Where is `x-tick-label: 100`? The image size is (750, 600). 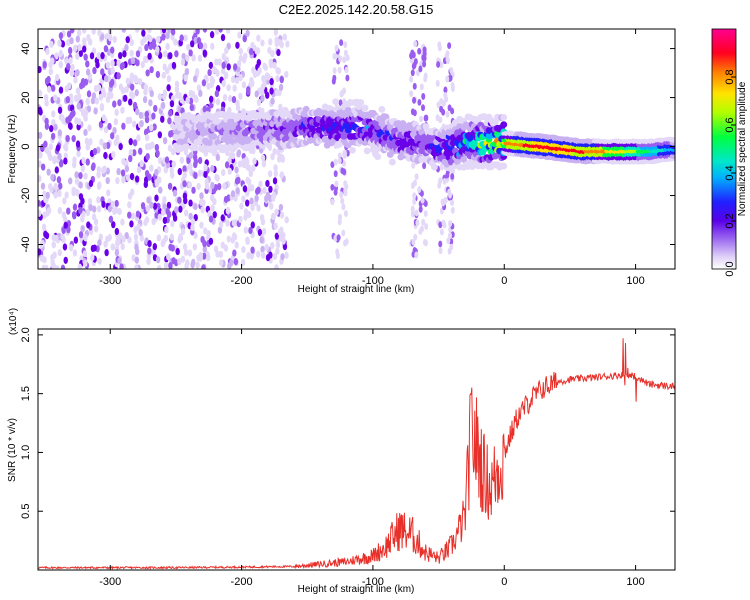 x-tick-label: 100 is located at coordinates (635, 582).